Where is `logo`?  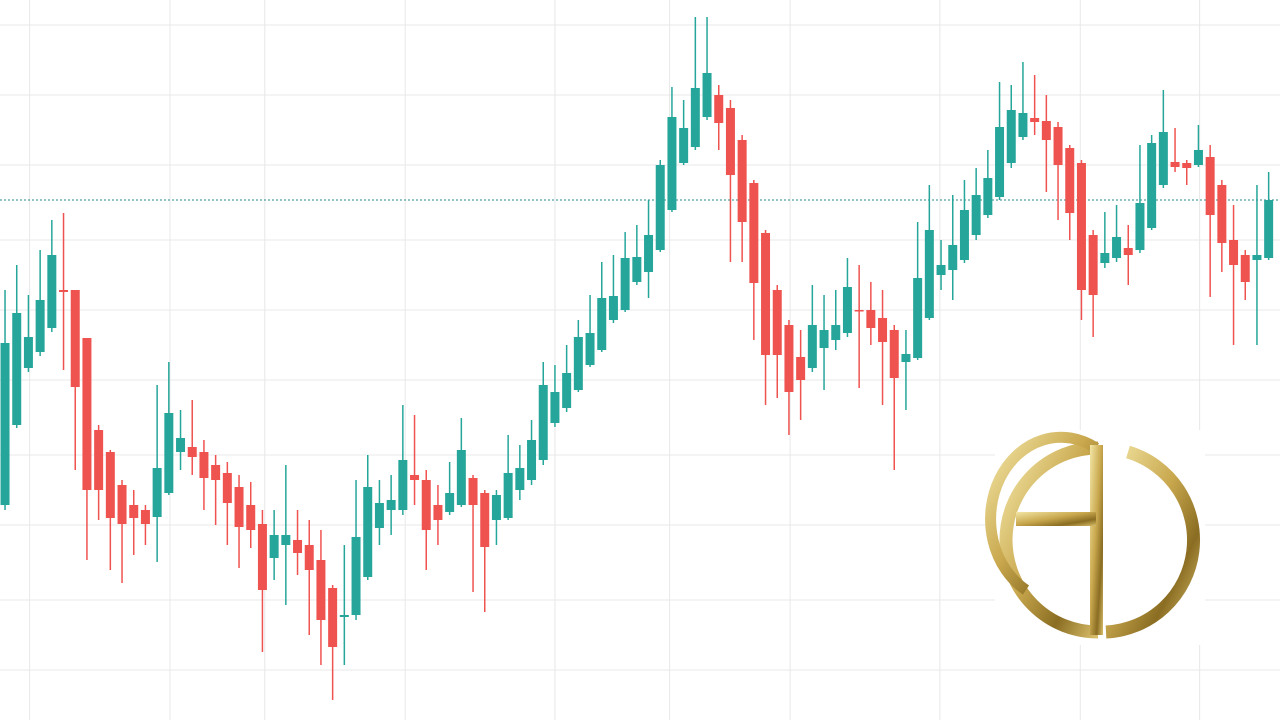
logo is located at coordinates (1095, 537).